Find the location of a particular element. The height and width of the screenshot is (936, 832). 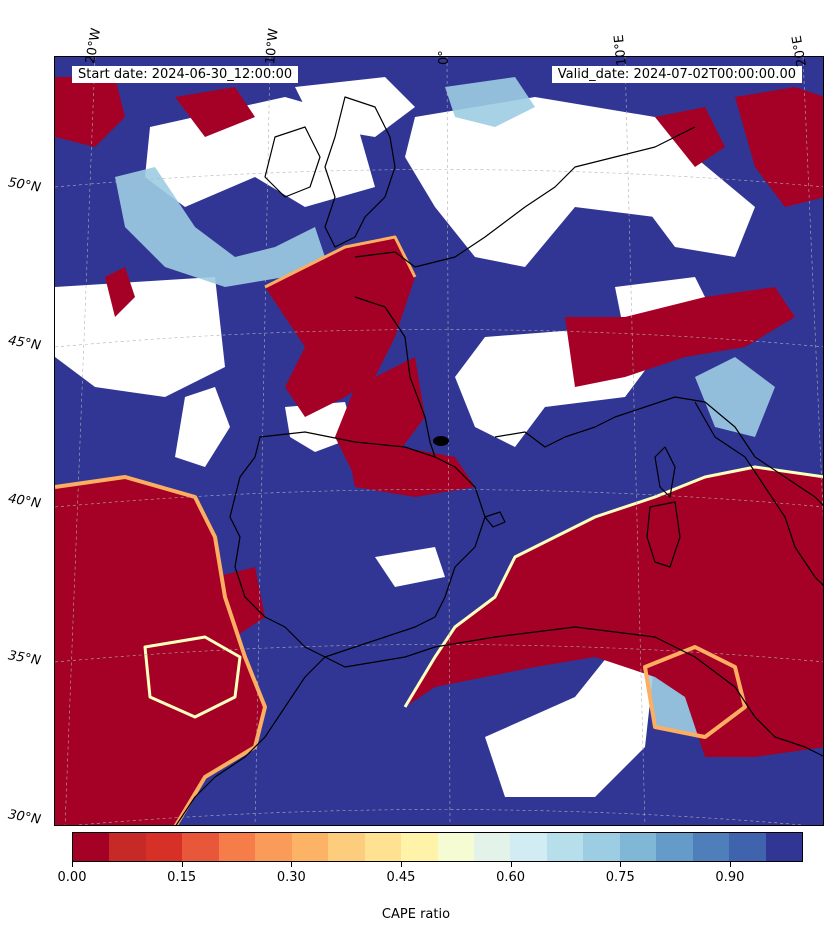

lat-label-50n: 50°N is located at coordinates (24, 185).